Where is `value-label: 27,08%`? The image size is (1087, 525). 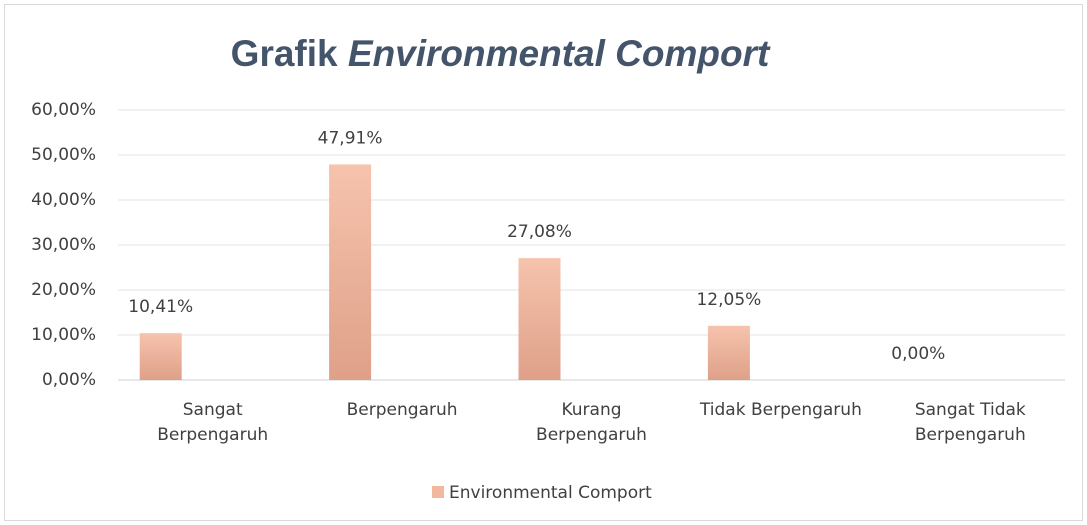
value-label: 27,08% is located at coordinates (539, 232).